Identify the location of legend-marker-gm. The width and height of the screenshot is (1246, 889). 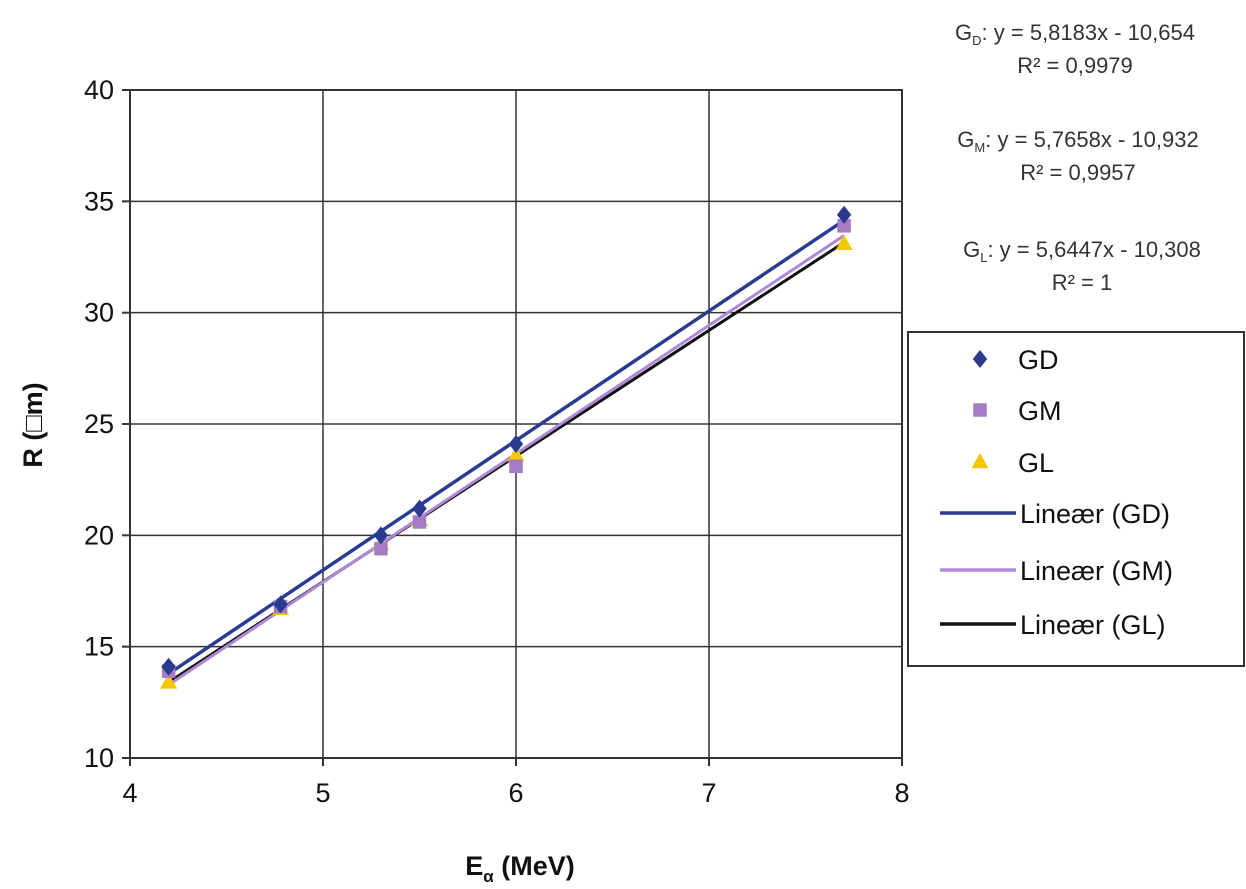
(980, 410).